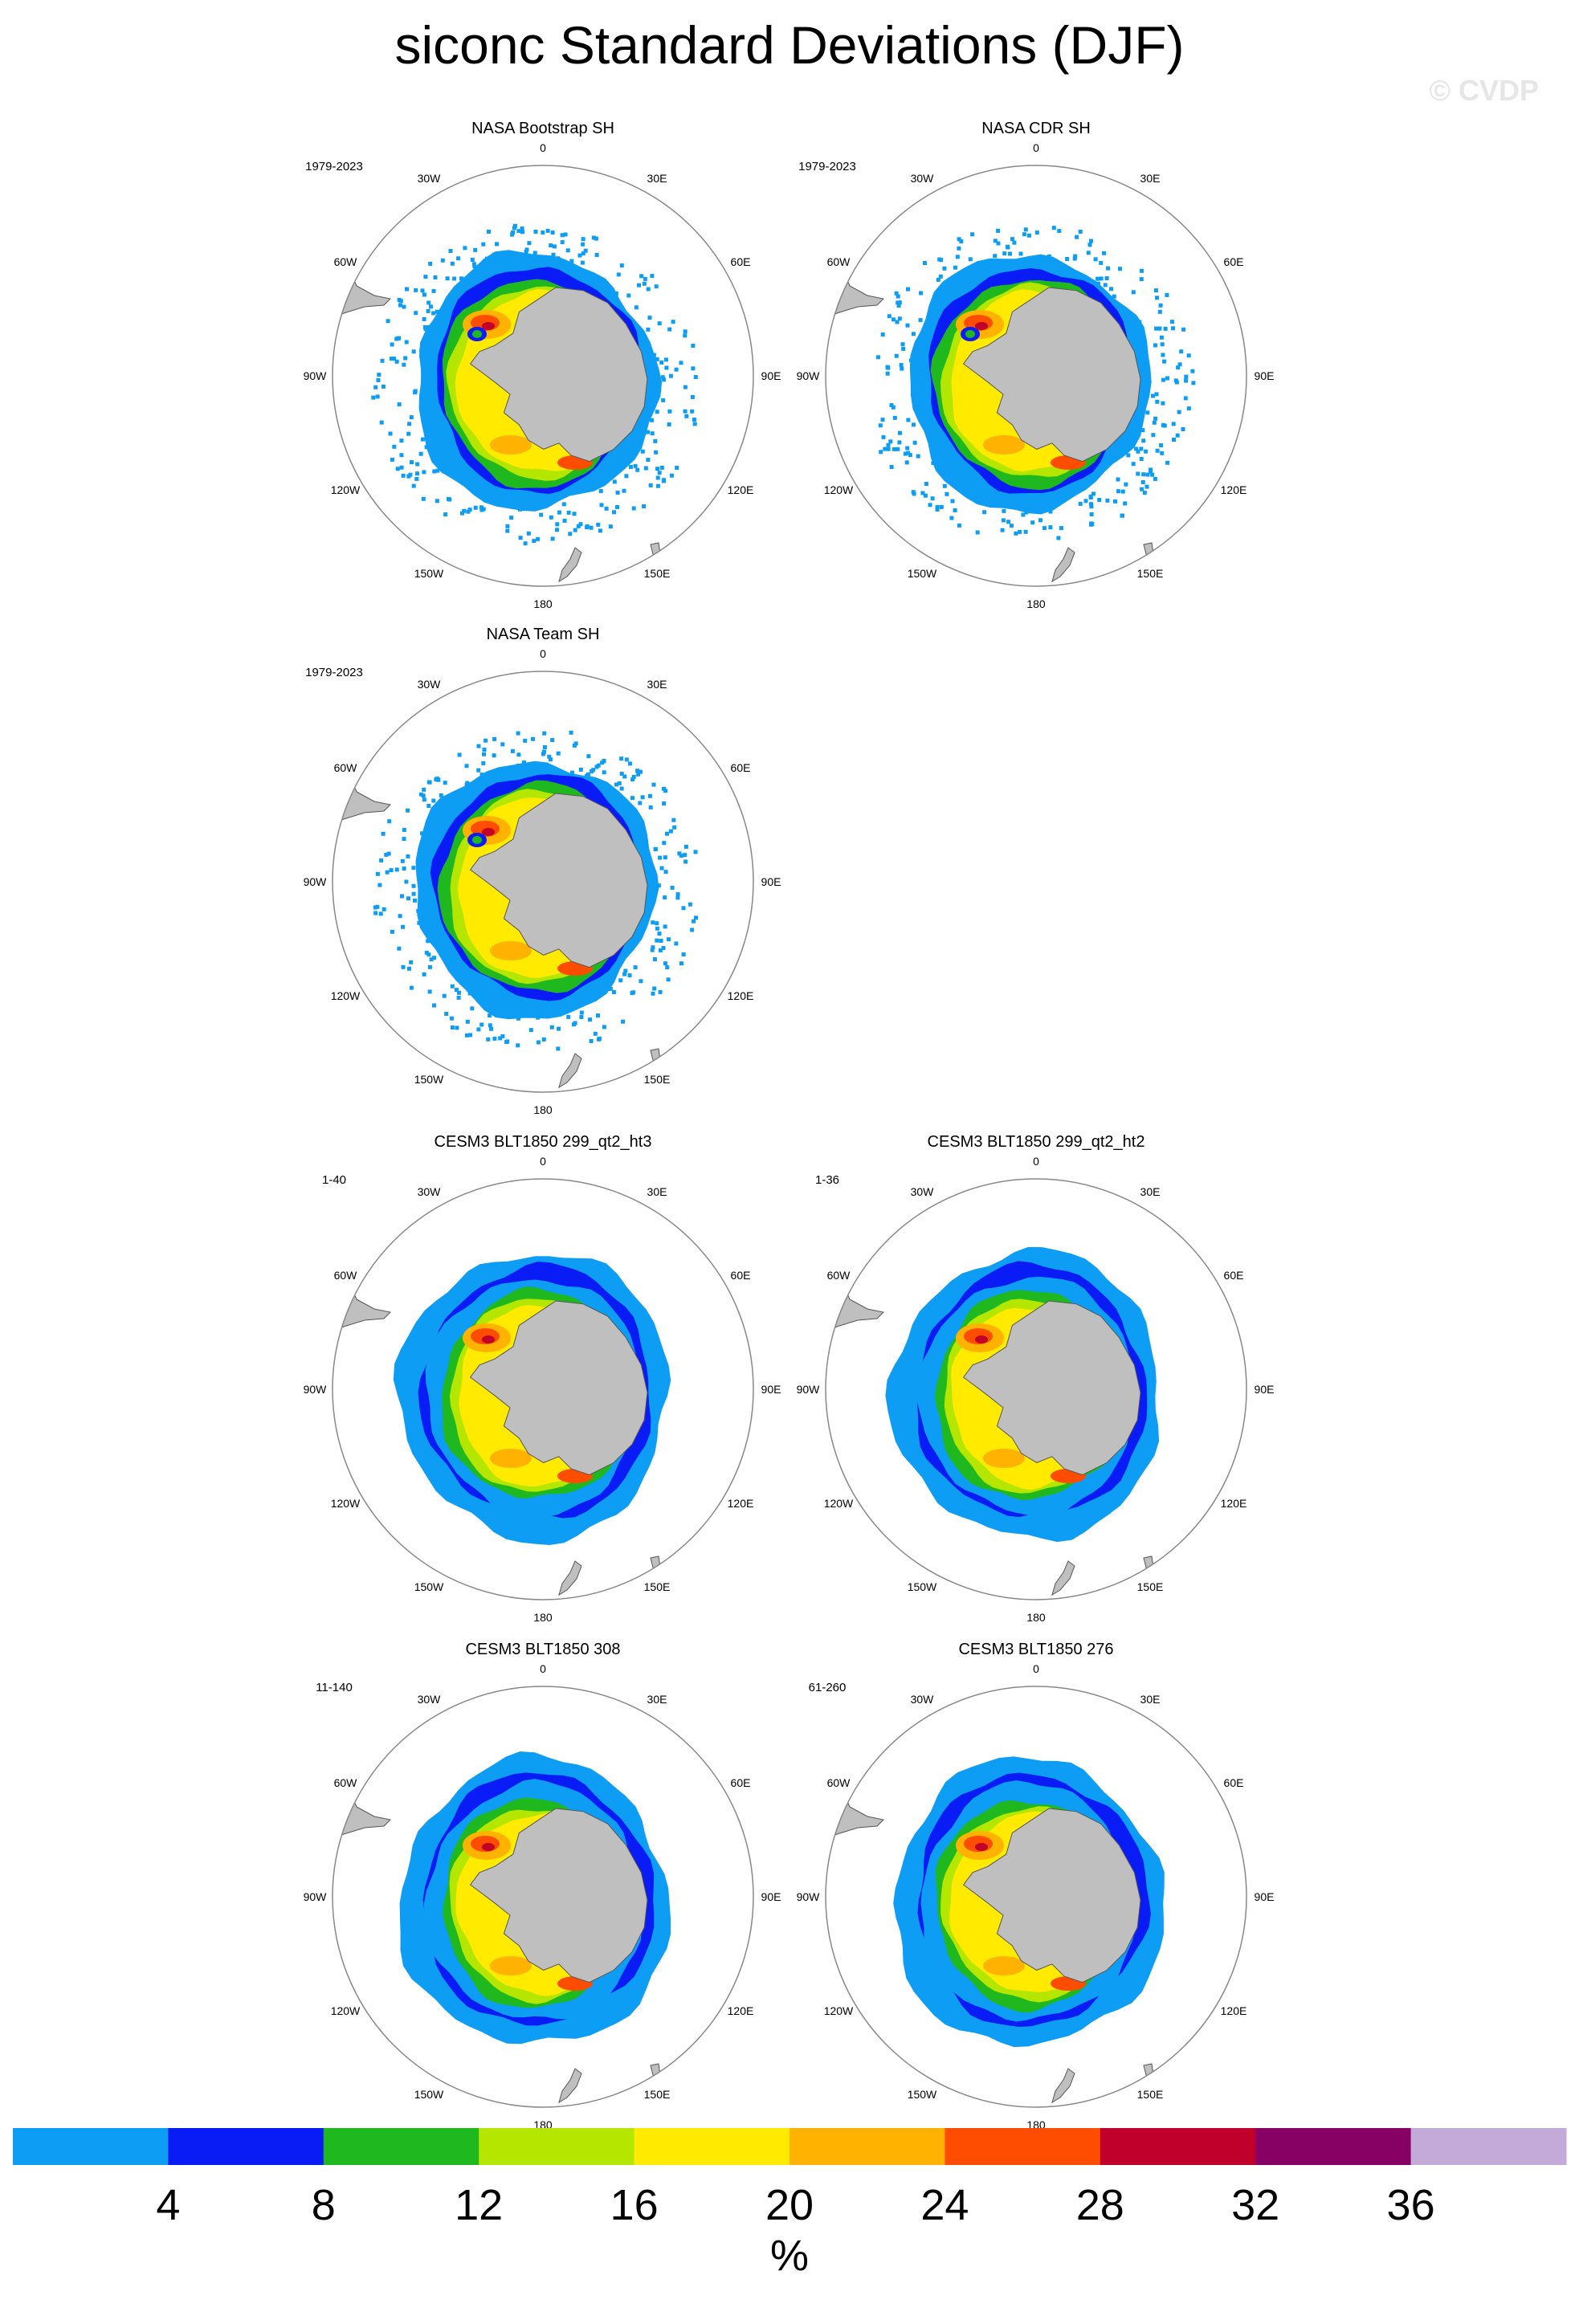  Describe the element at coordinates (543, 635) in the screenshot. I see `panel-title: NASA Team SH` at that location.